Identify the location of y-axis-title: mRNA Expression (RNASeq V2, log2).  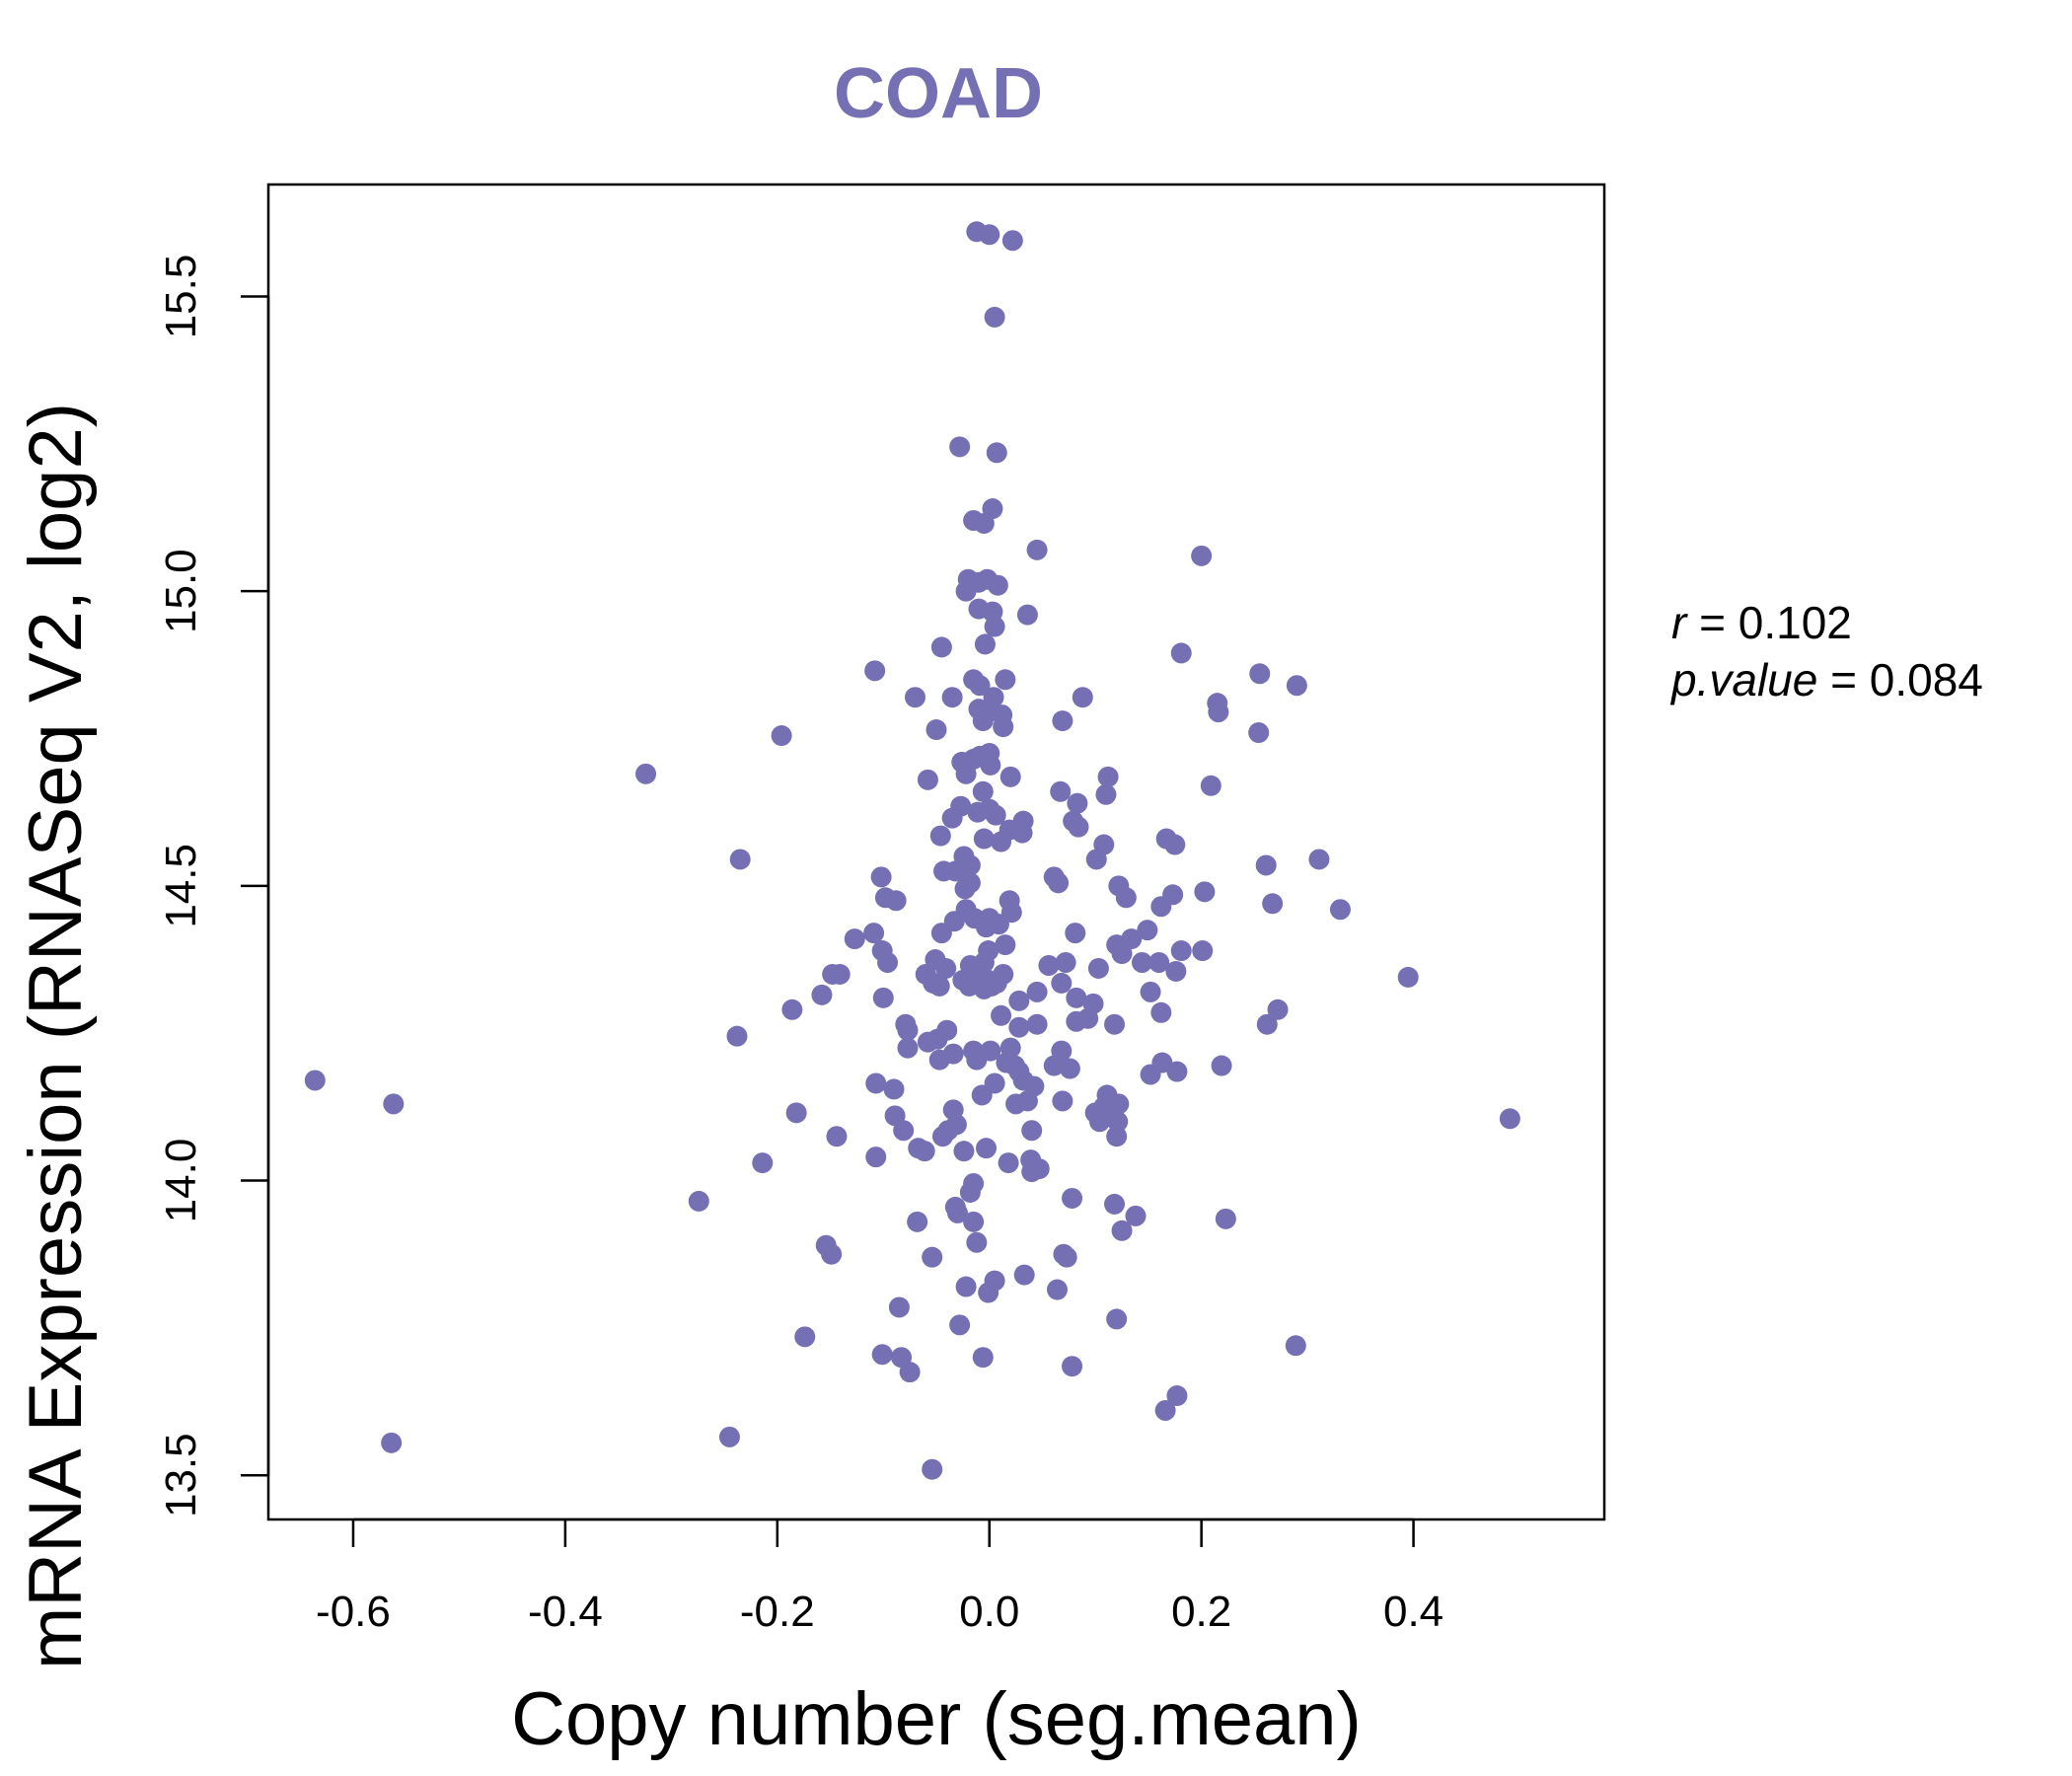
(56, 1036).